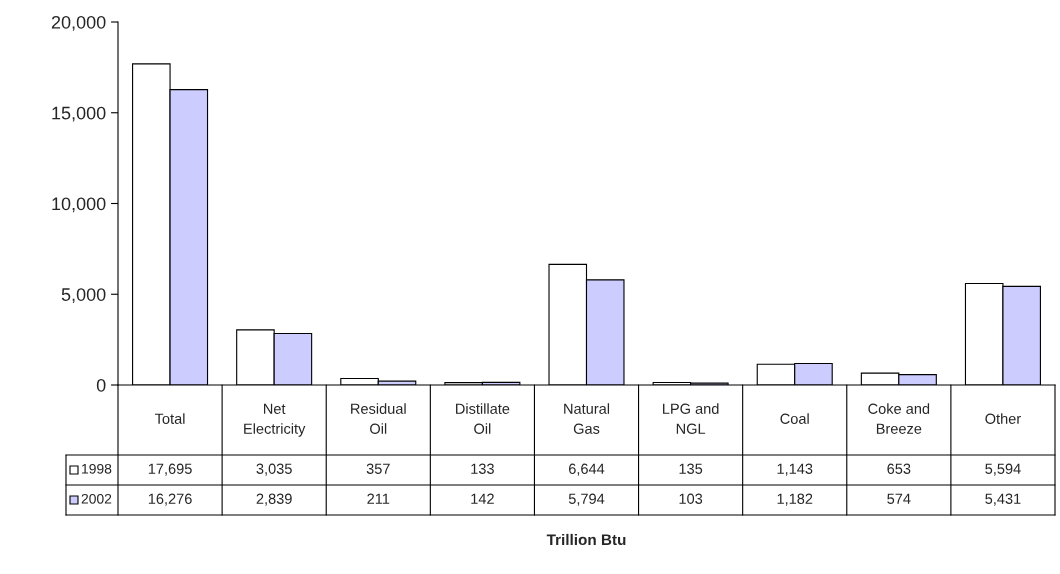 Image resolution: width=1060 pixels, height=574 pixels. I want to click on text: Trillion Btu, so click(586, 539).